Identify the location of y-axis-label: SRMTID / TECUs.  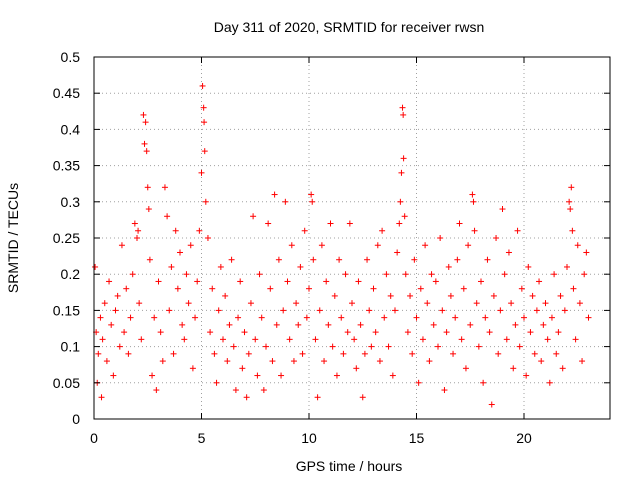
(13, 238).